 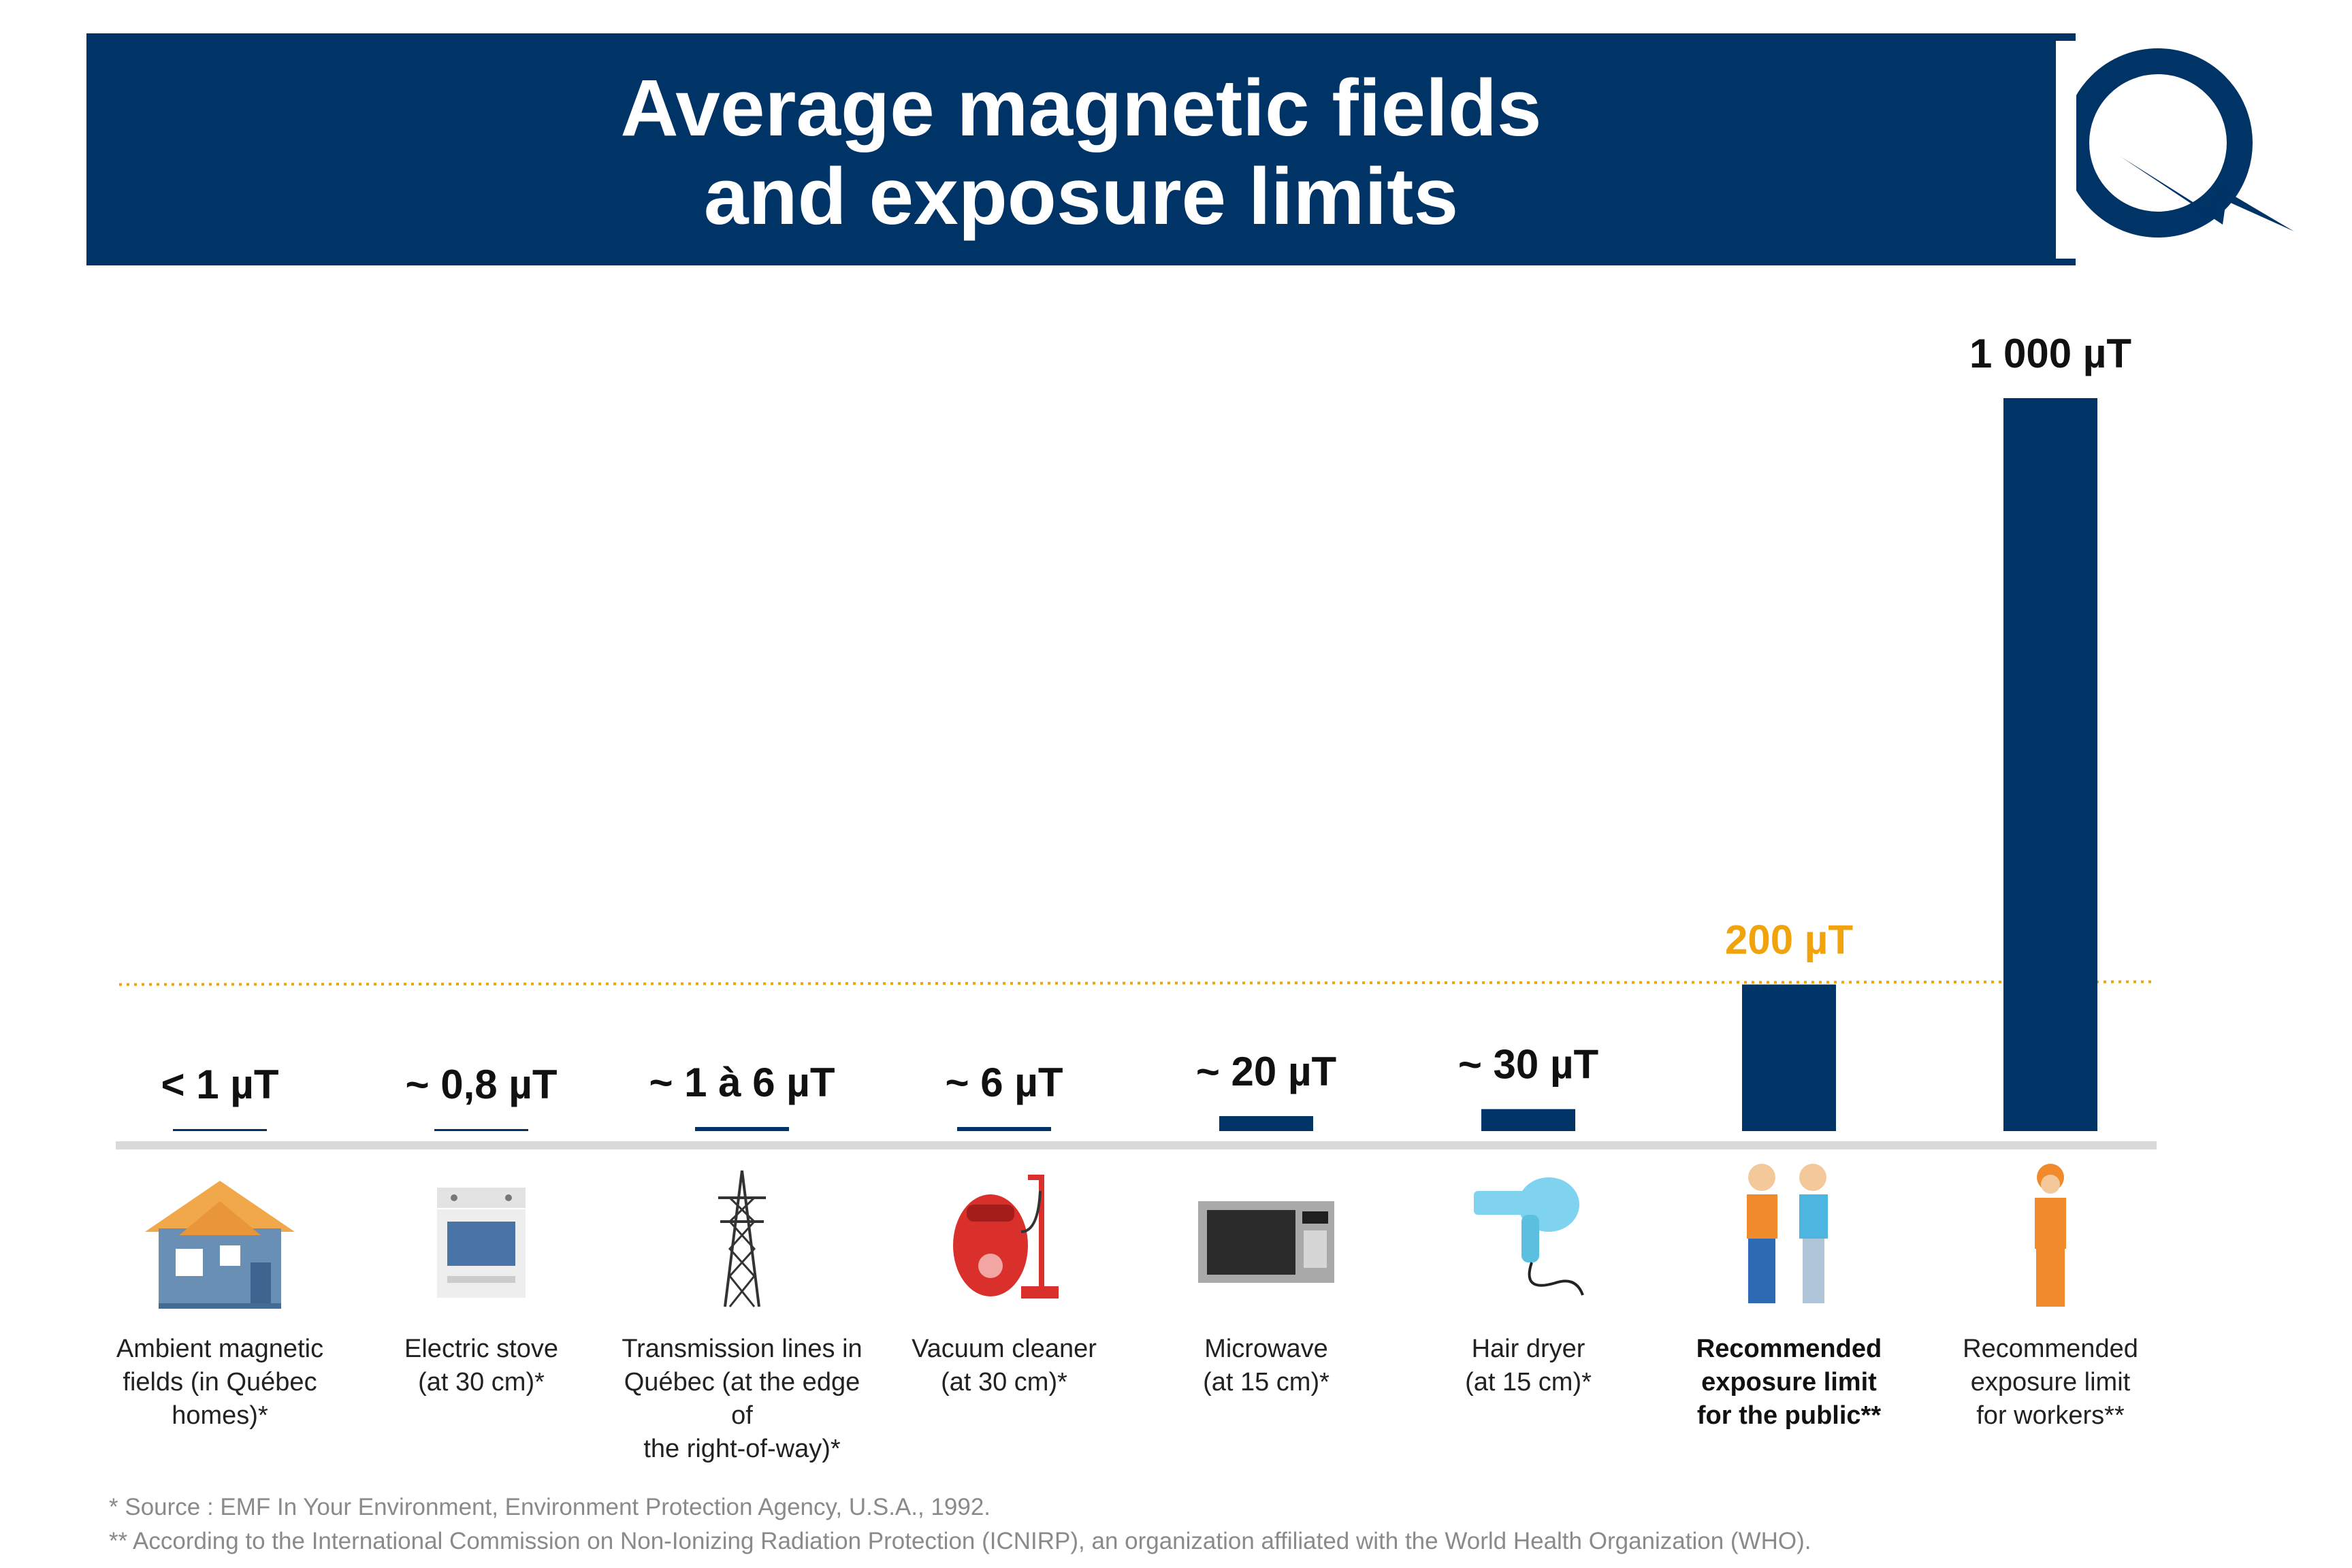 I want to click on category-label-line: Québec (at the edge of, so click(x=742, y=1399).